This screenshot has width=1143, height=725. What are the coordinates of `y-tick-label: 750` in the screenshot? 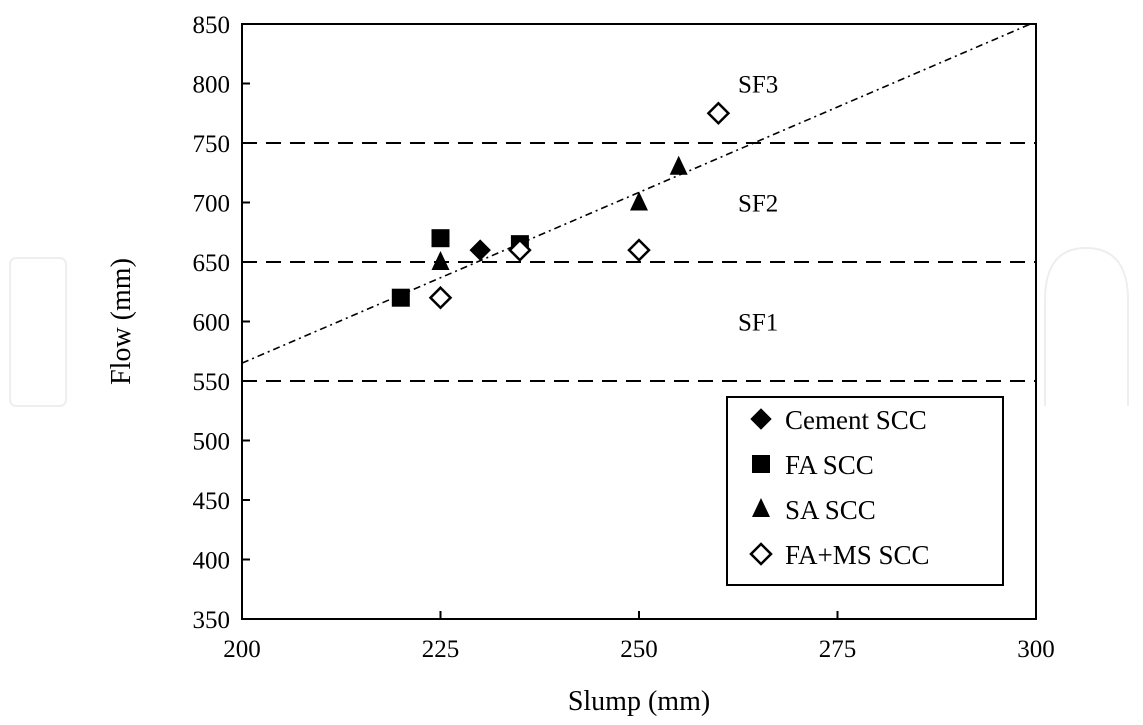 It's located at (212, 144).